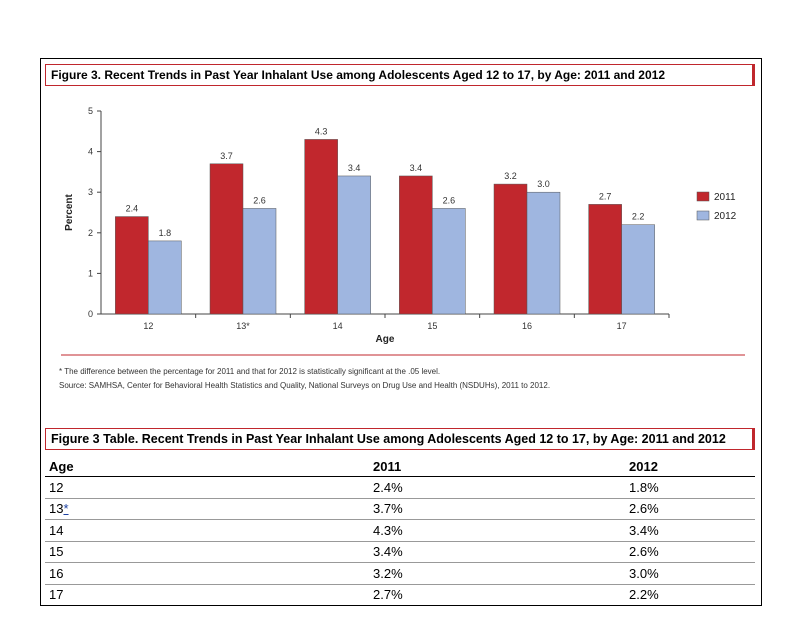 This screenshot has height=644, width=800. Describe the element at coordinates (432, 326) in the screenshot. I see `x-tick-label: 15` at that location.